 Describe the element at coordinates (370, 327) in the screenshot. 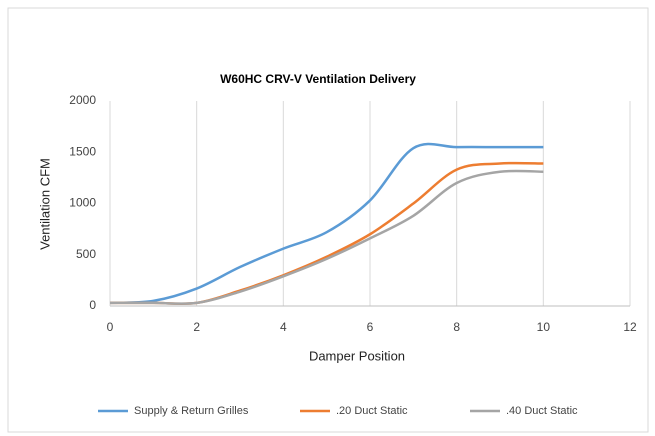

I see `x-tick-label: 6` at that location.